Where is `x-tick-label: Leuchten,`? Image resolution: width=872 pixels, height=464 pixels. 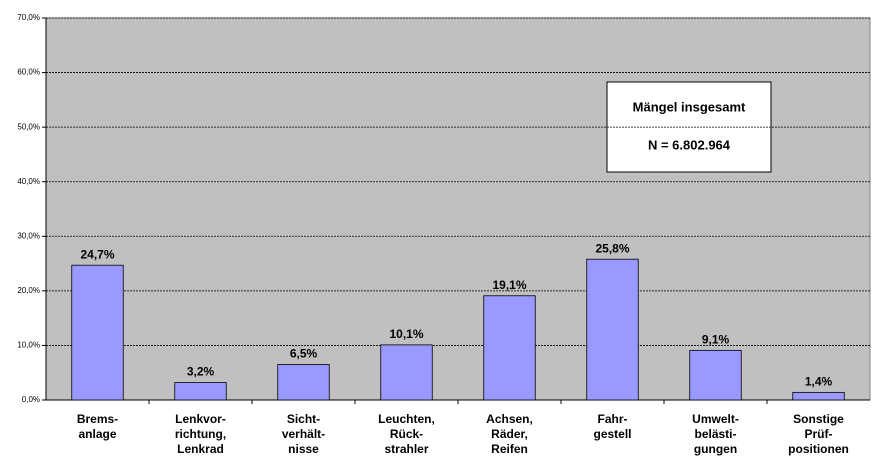
x-tick-label: Leuchten, is located at coordinates (406, 419).